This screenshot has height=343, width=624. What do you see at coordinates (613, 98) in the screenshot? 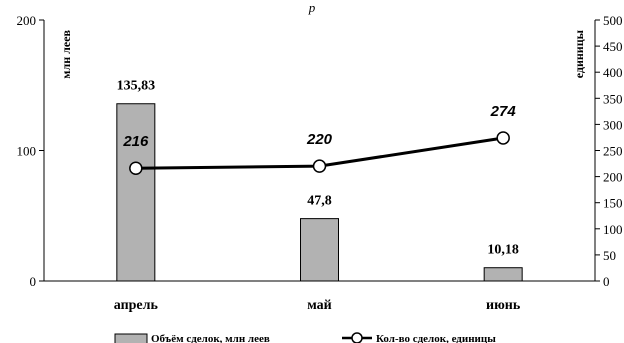
I see `y-tick-label-right: 350` at bounding box center [613, 98].